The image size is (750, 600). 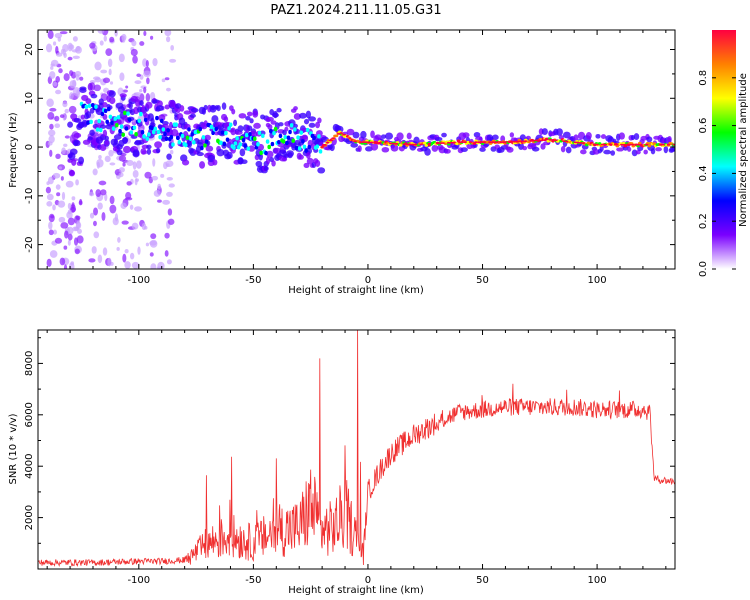 What do you see at coordinates (355, 10) in the screenshot?
I see `figure-title: PAZ1.2024.211.11.05.G31` at bounding box center [355, 10].